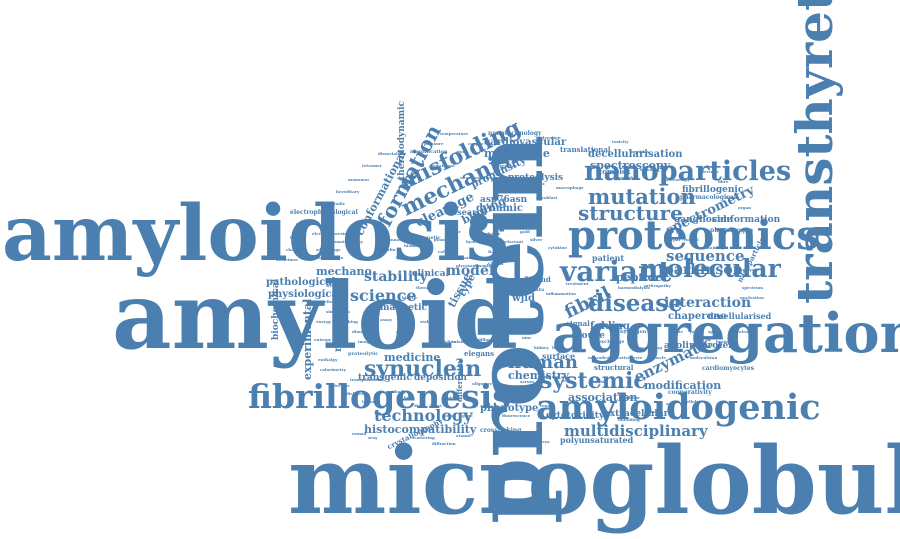  I want to click on word-sensor: sensor, so click(453, 231).